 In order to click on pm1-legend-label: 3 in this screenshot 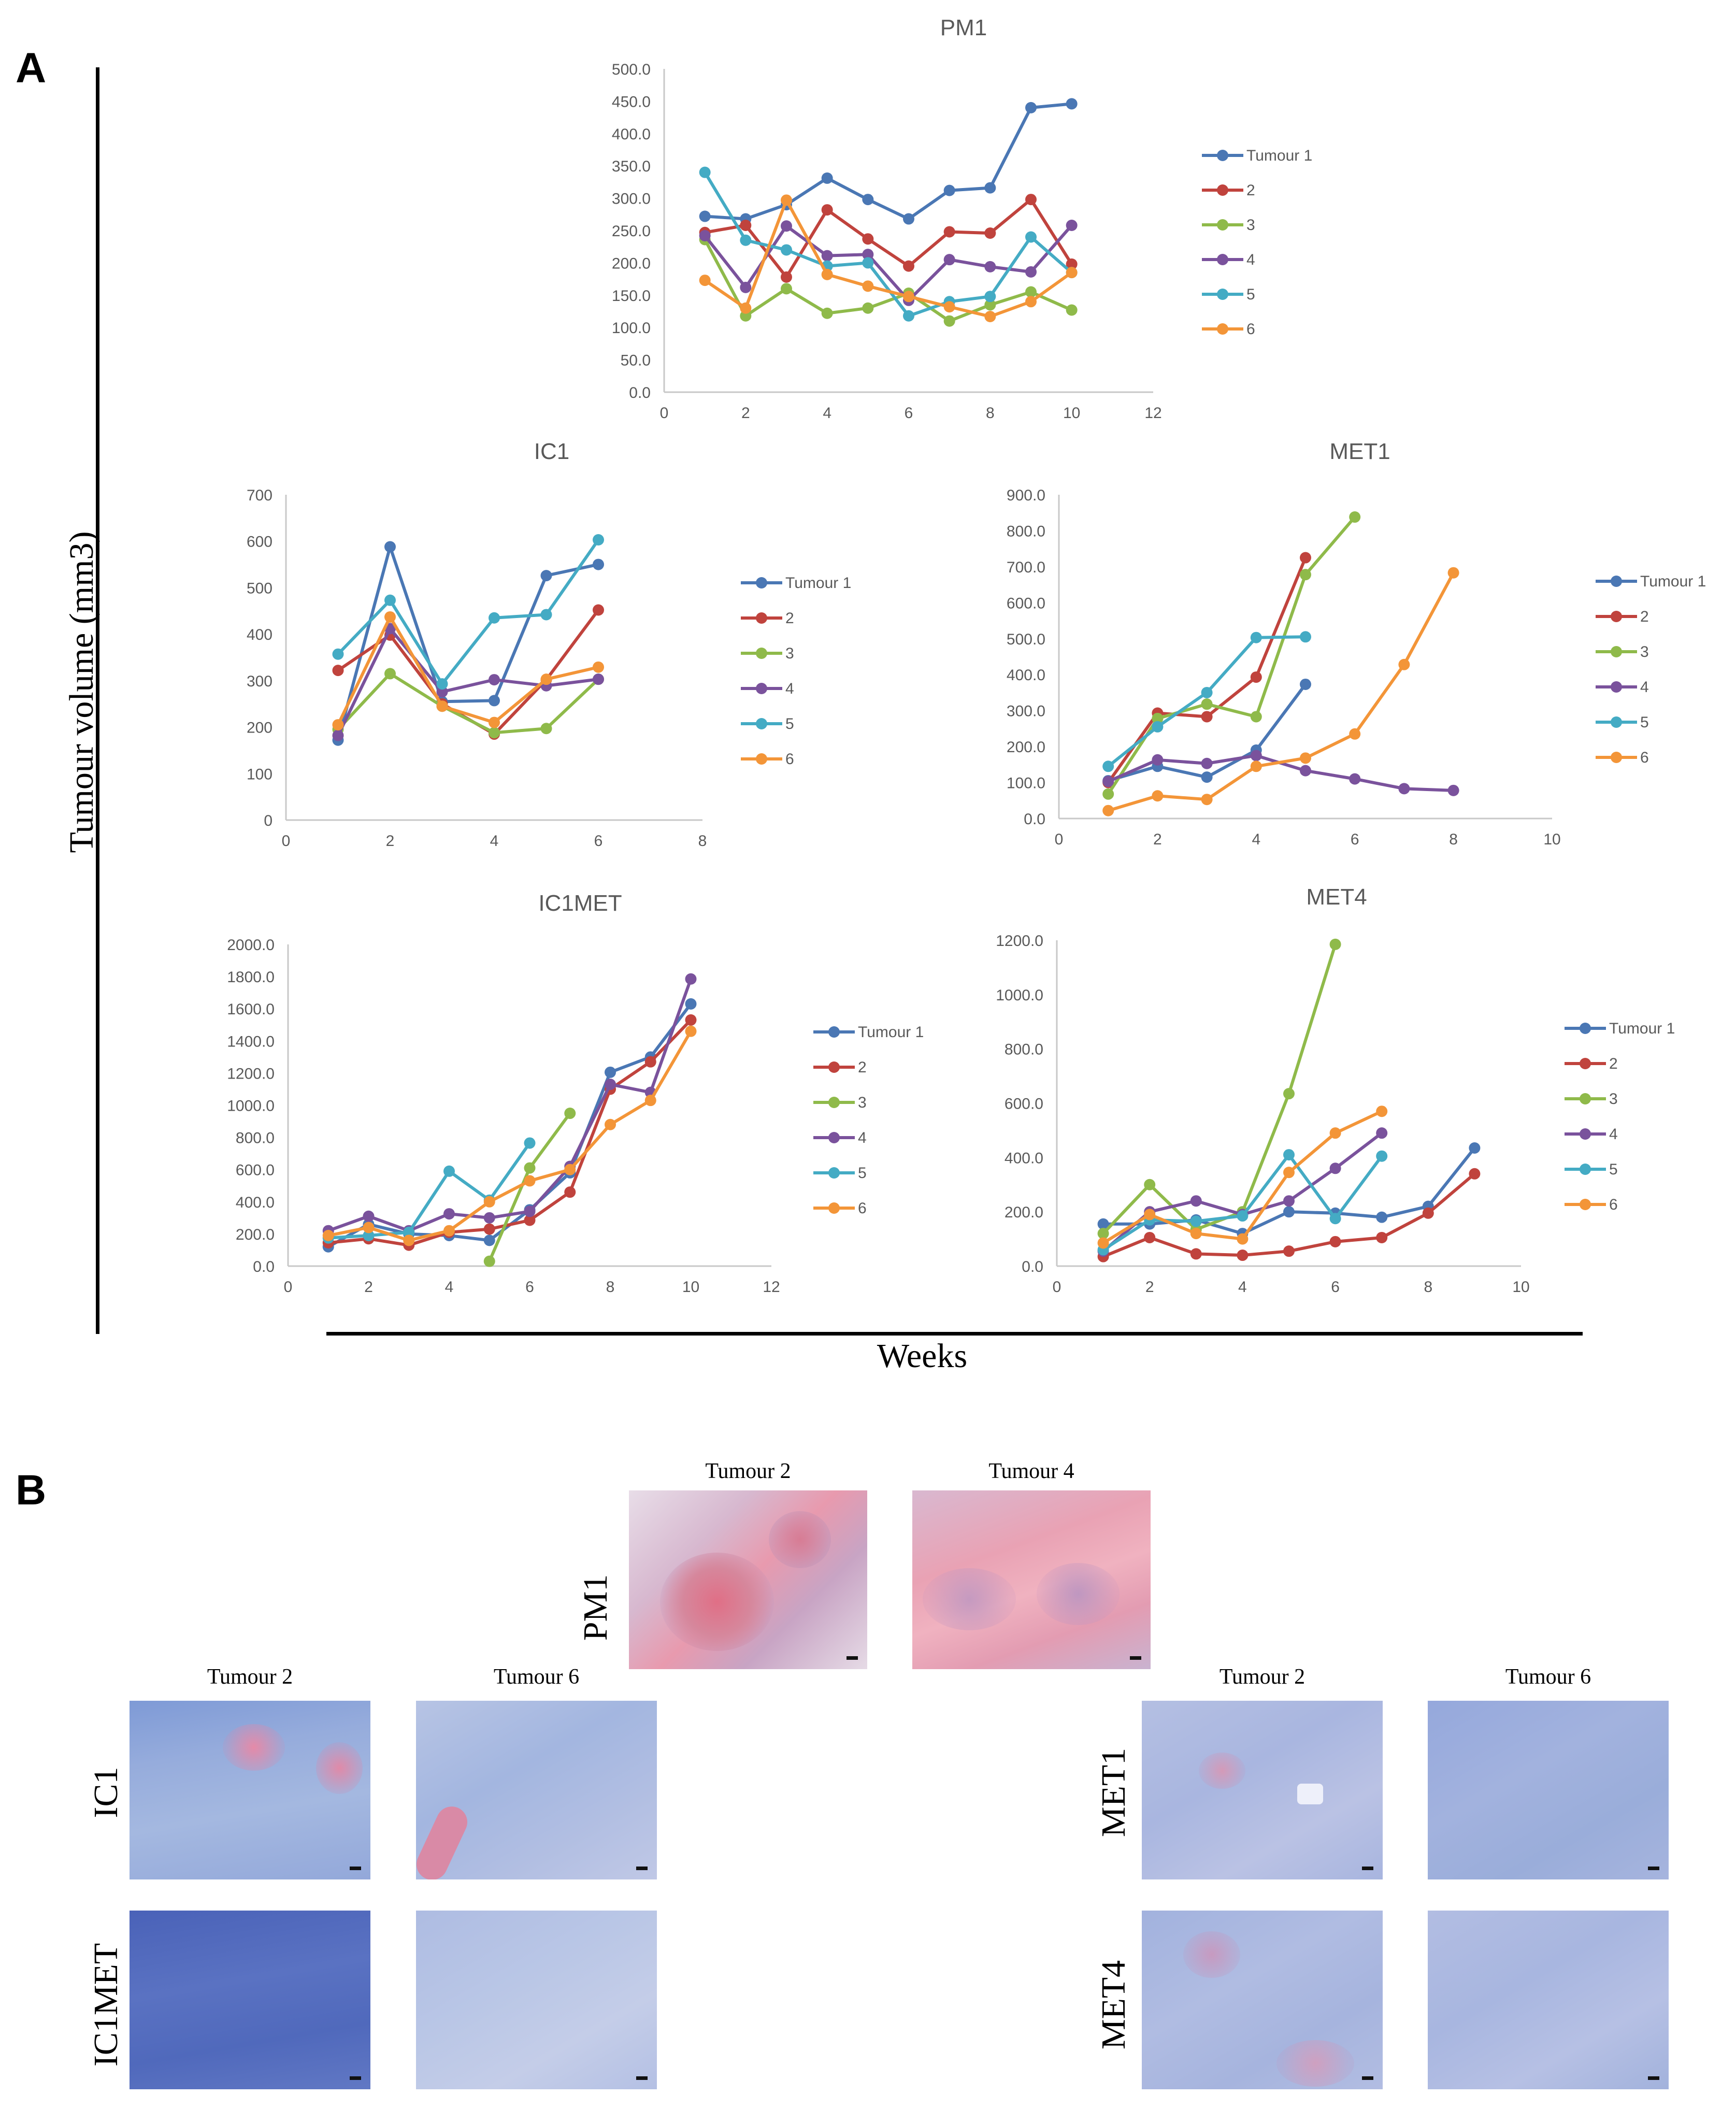, I will do `click(1250, 225)`.